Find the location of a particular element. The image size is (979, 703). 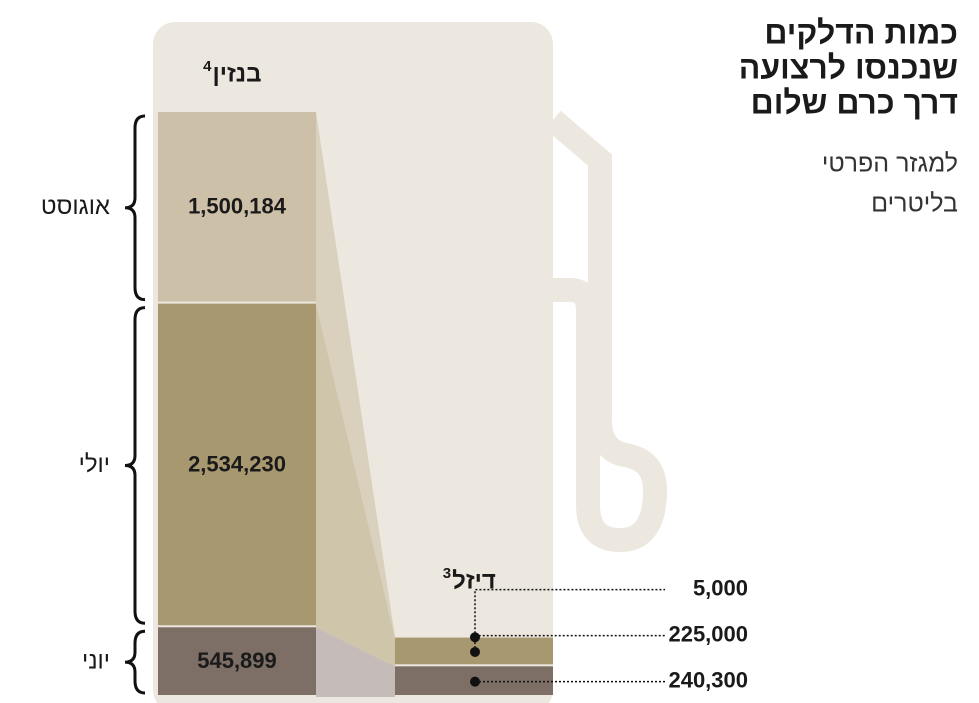

value-label: 5,000 is located at coordinates (720, 587).